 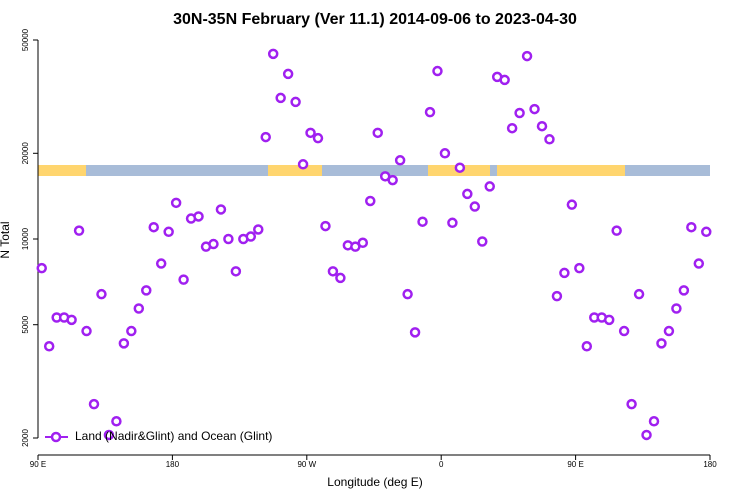 What do you see at coordinates (6, 239) in the screenshot?
I see `y-axis-label: N Total` at bounding box center [6, 239].